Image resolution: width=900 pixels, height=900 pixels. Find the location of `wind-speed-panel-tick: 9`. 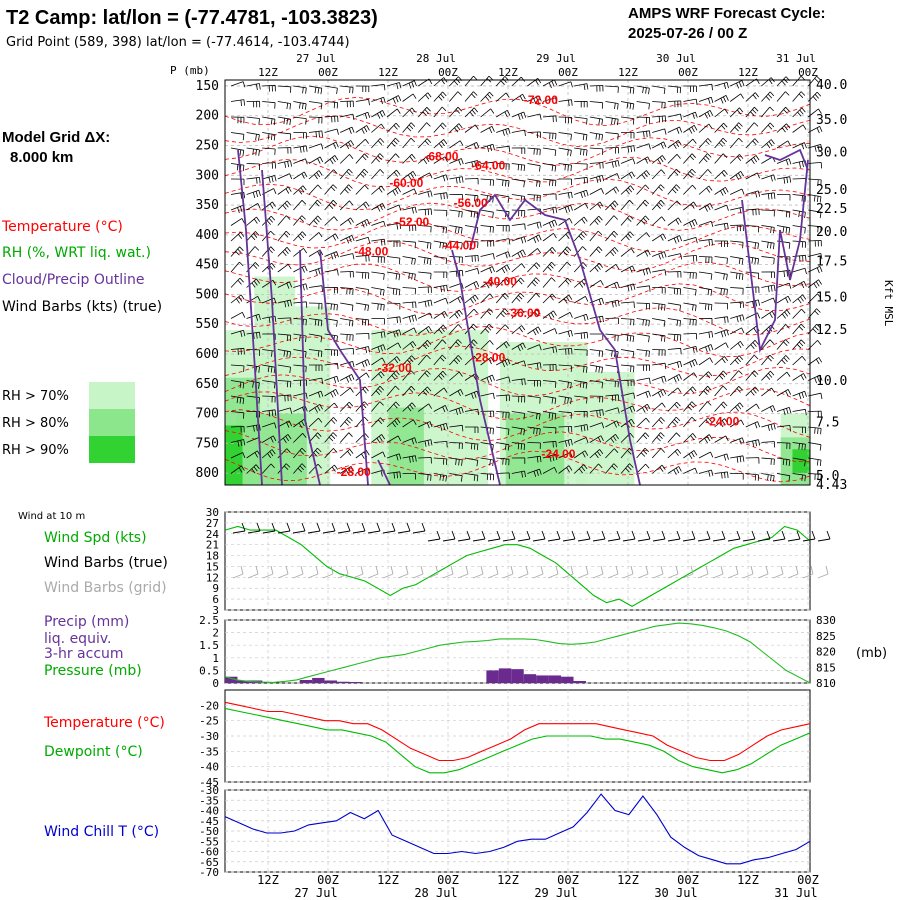

wind-speed-panel-tick: 9 is located at coordinates (215, 588).